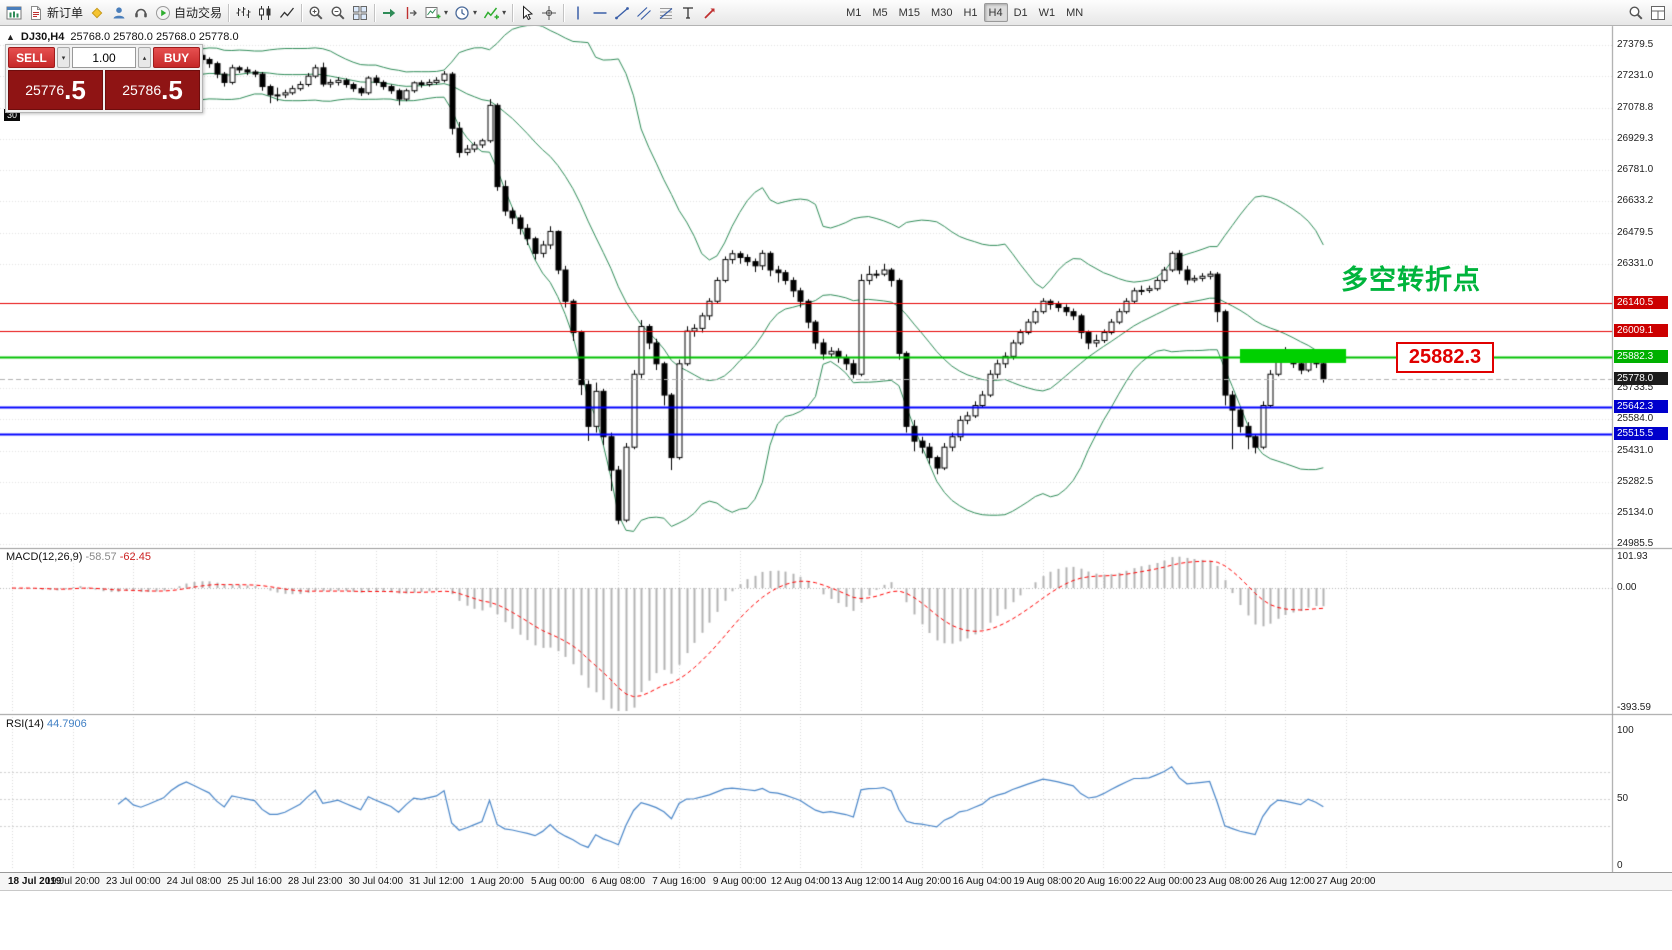  I want to click on symbol-period-label: DJ30,H4, so click(42, 37).